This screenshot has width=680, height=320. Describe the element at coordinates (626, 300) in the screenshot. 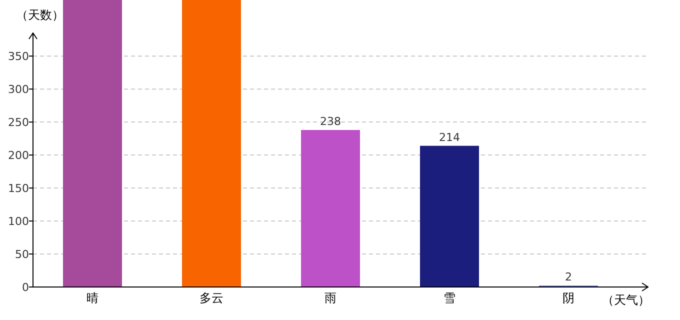

I see `x-axis-title: （天气）` at that location.